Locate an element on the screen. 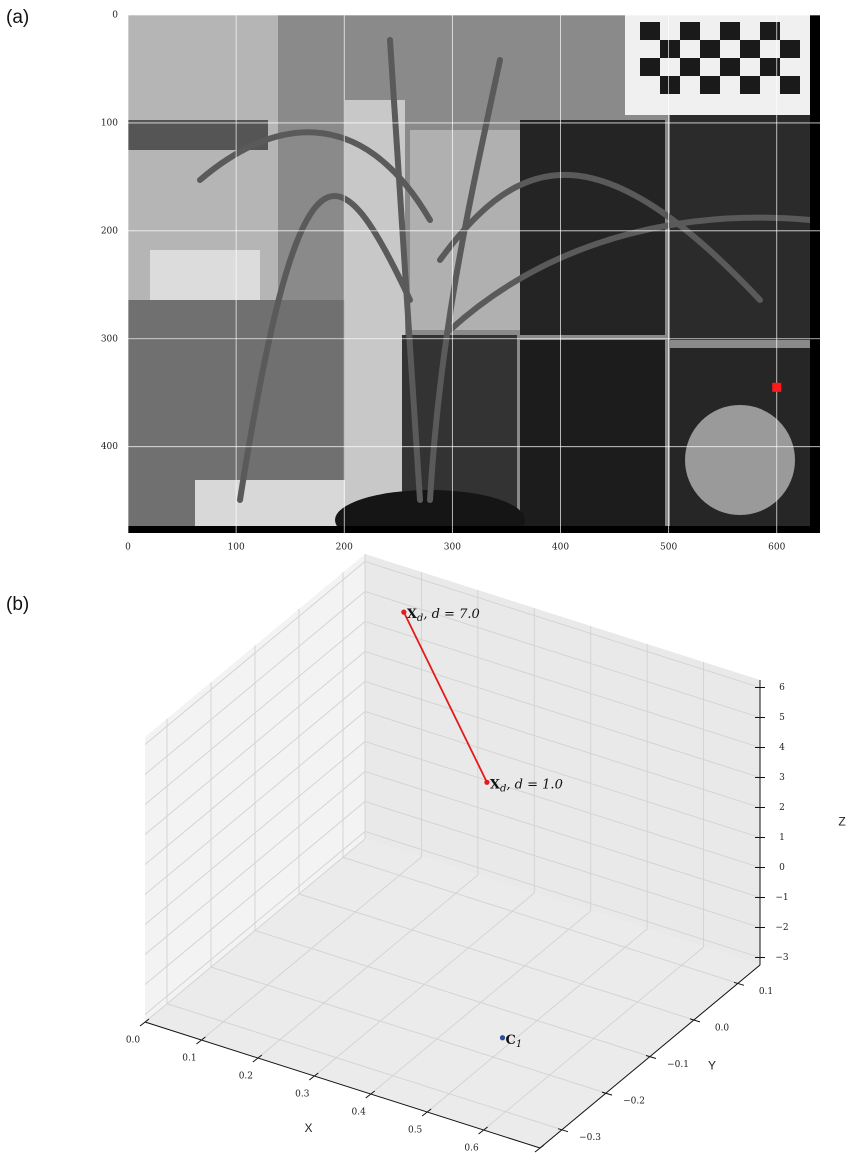 The width and height of the screenshot is (856, 1154). point-label: Xd, d = 7.0 is located at coordinates (443, 615).